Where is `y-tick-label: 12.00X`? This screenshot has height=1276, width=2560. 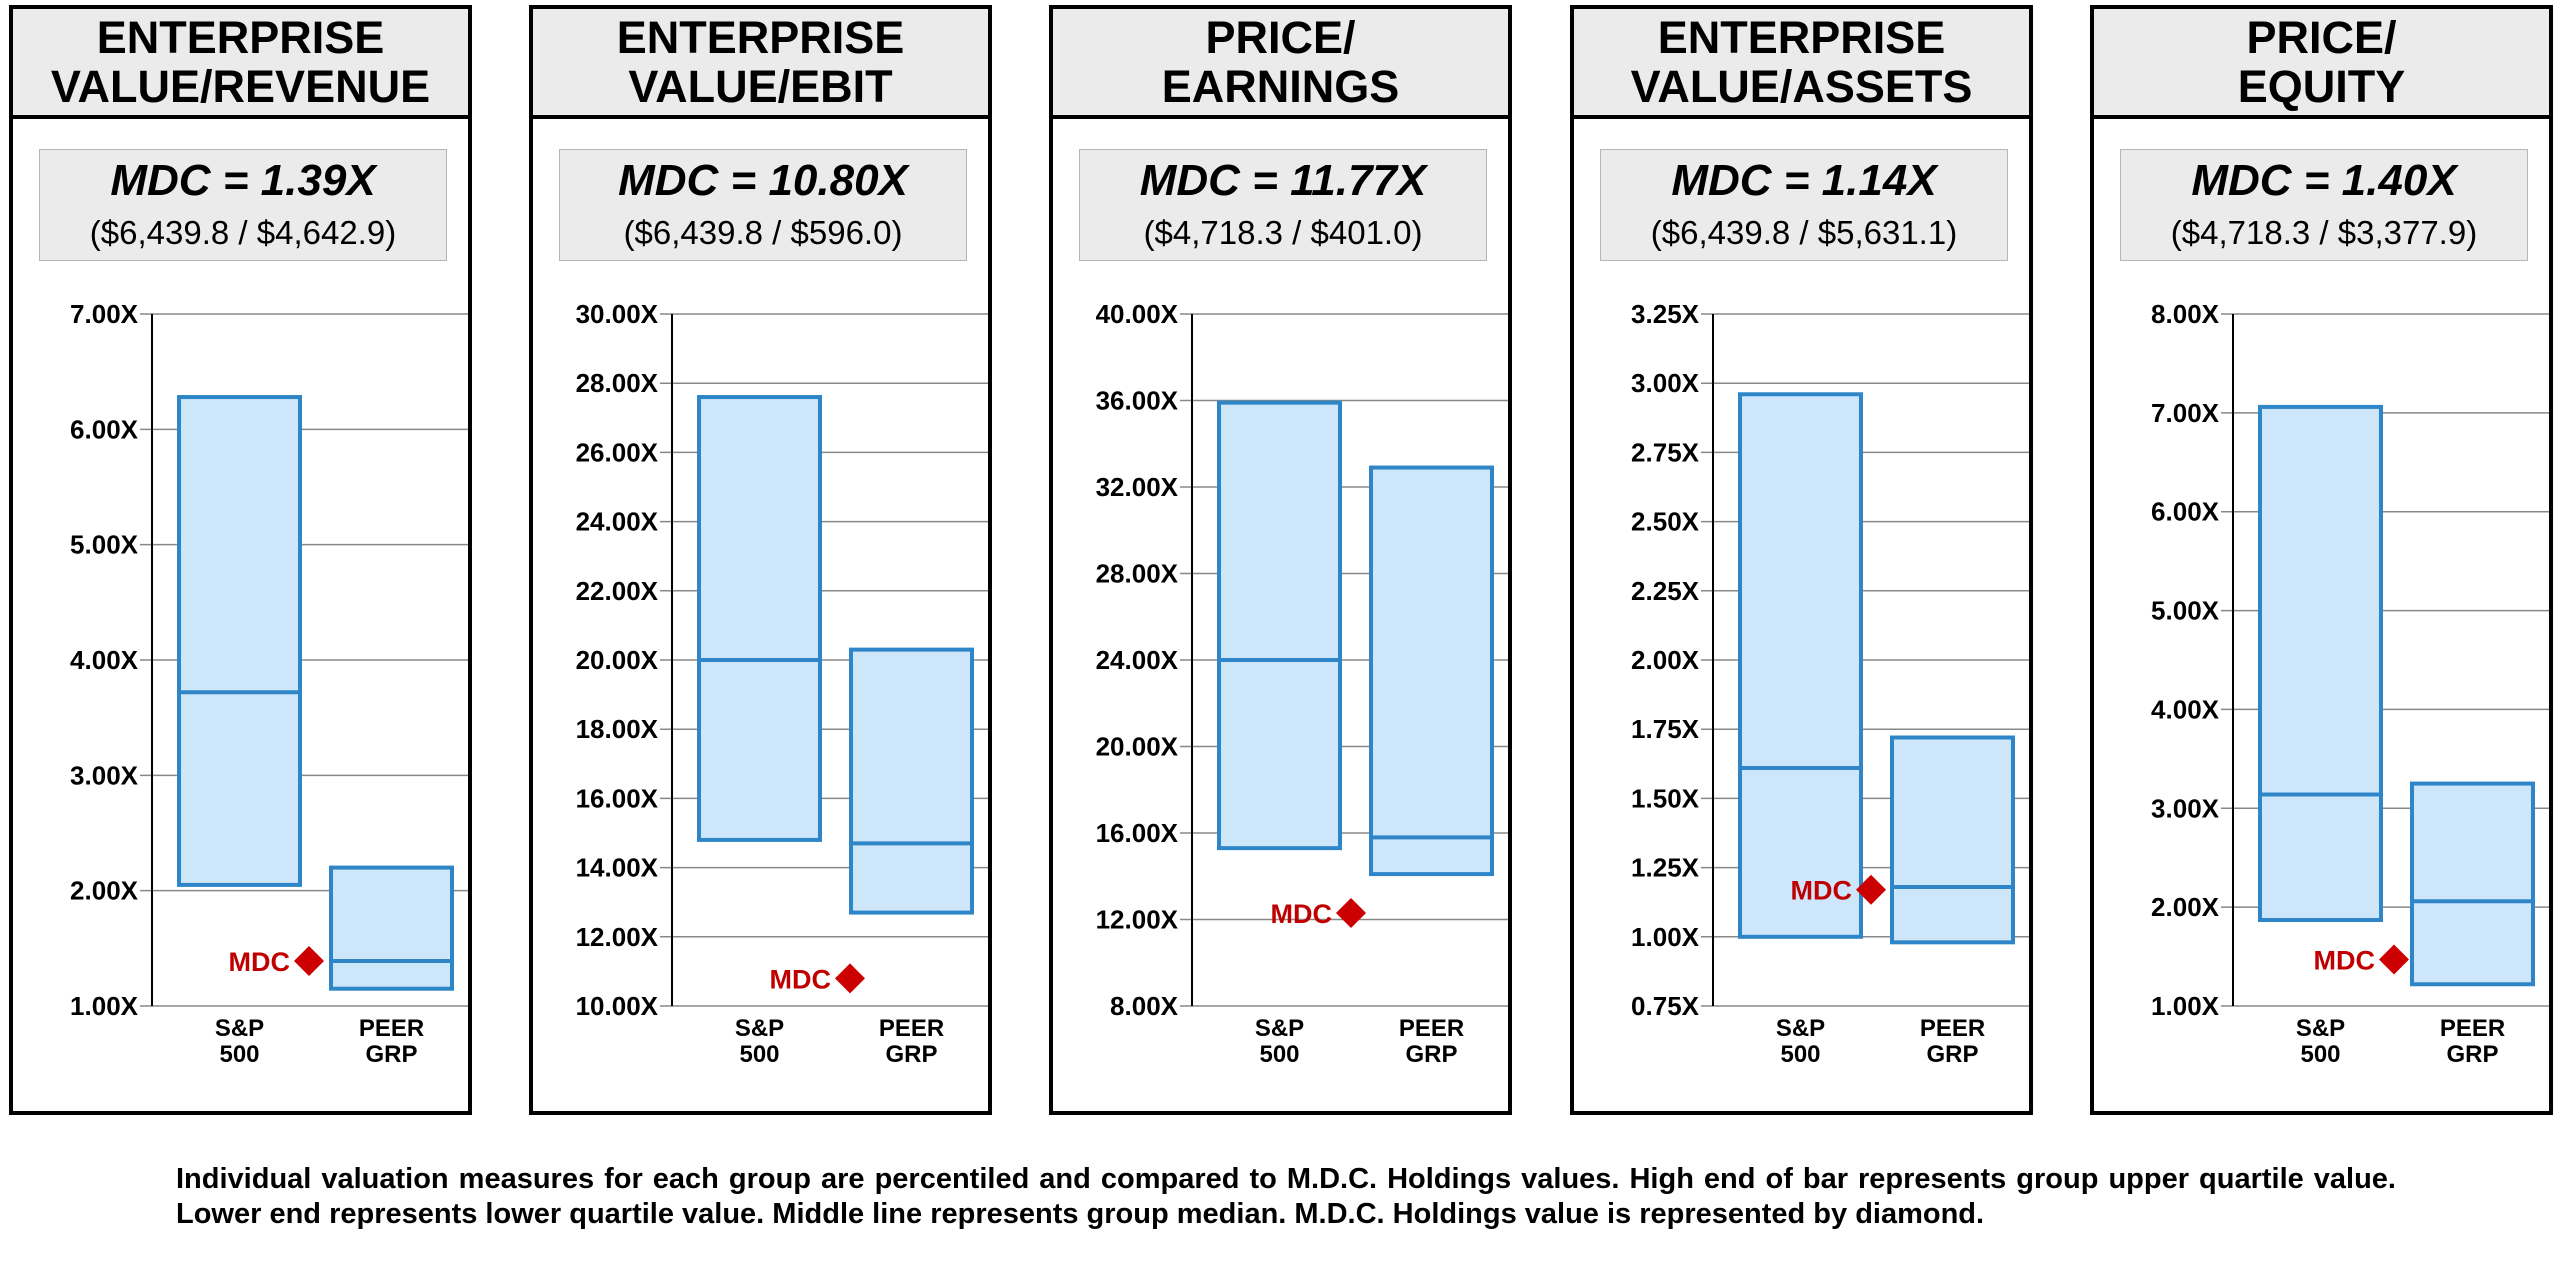 y-tick-label: 12.00X is located at coordinates (617, 937).